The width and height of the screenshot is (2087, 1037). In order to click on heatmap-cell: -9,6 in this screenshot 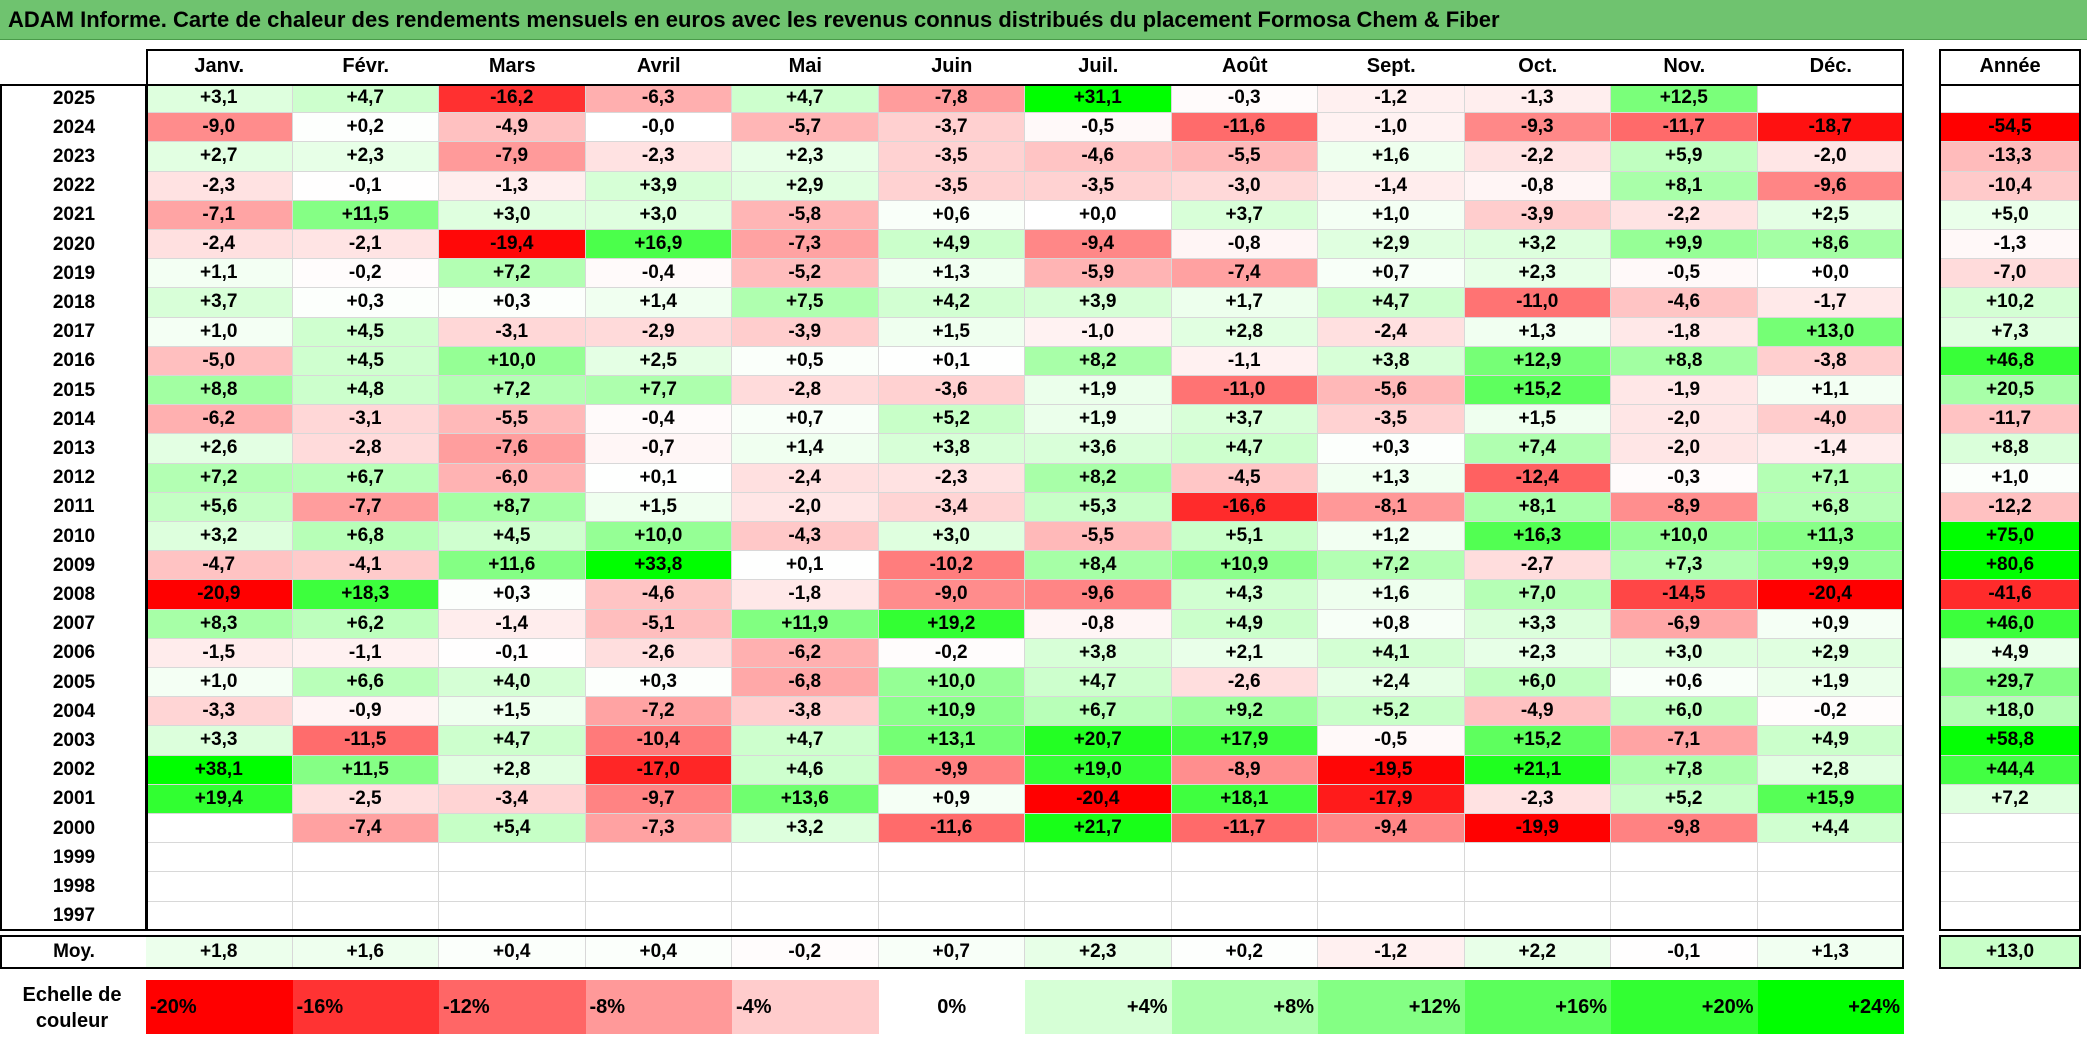, I will do `click(1830, 186)`.